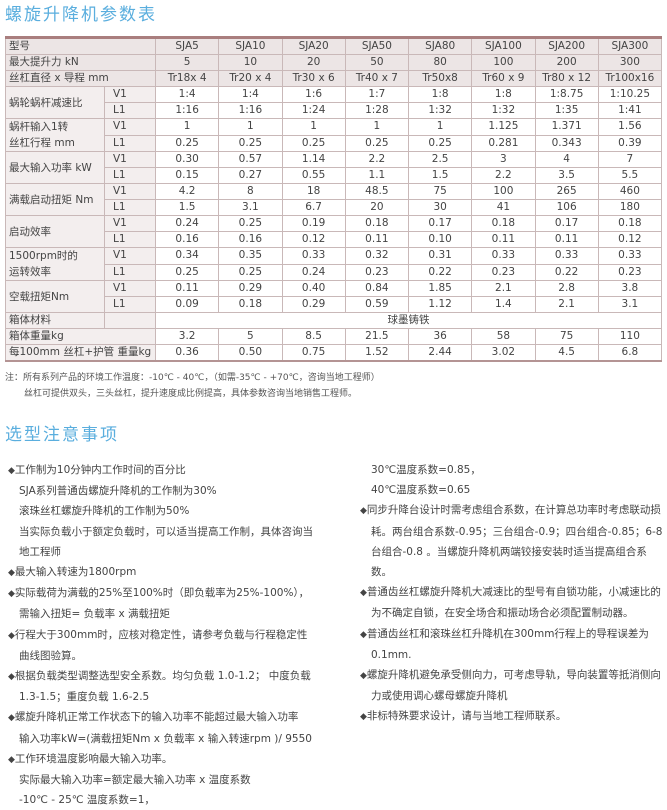  I want to click on table-cell: 200, so click(566, 62).